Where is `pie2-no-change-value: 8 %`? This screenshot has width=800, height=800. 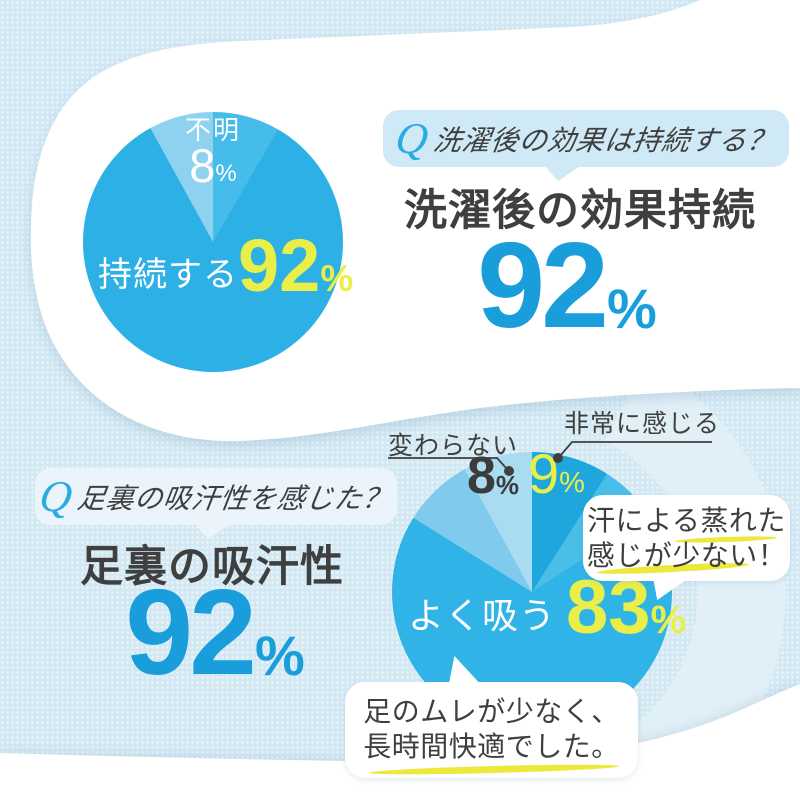 pie2-no-change-value: 8 % is located at coordinates (493, 476).